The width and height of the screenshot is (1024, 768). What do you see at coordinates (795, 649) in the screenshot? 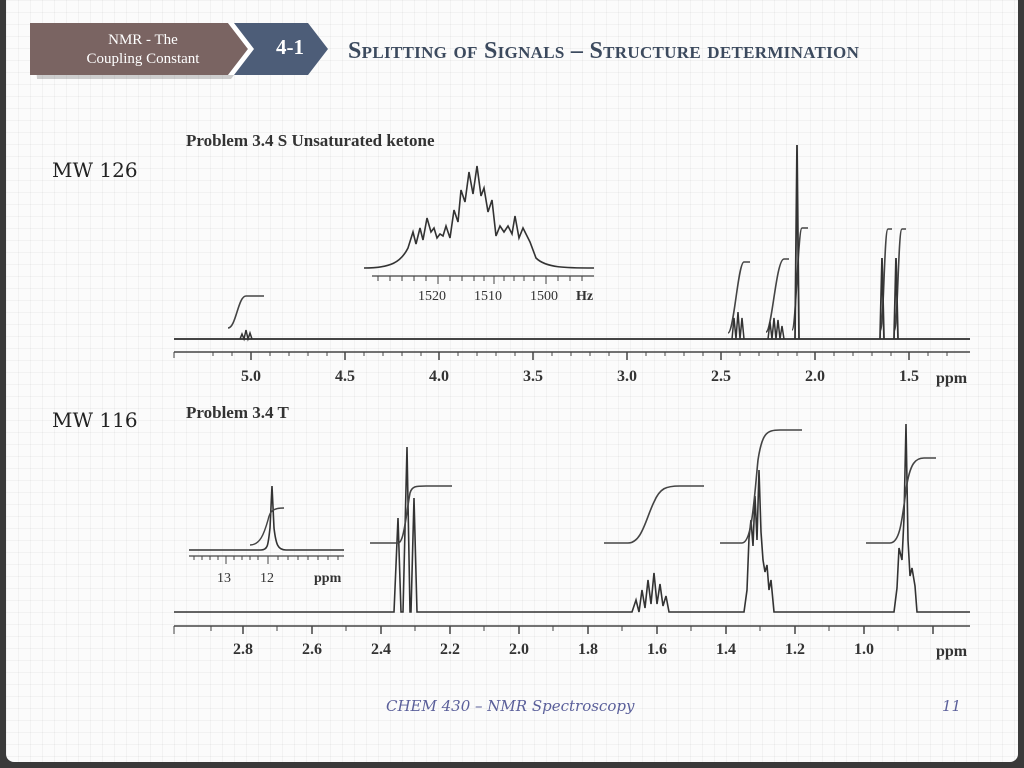
I see `tick-label: 1.2` at bounding box center [795, 649].